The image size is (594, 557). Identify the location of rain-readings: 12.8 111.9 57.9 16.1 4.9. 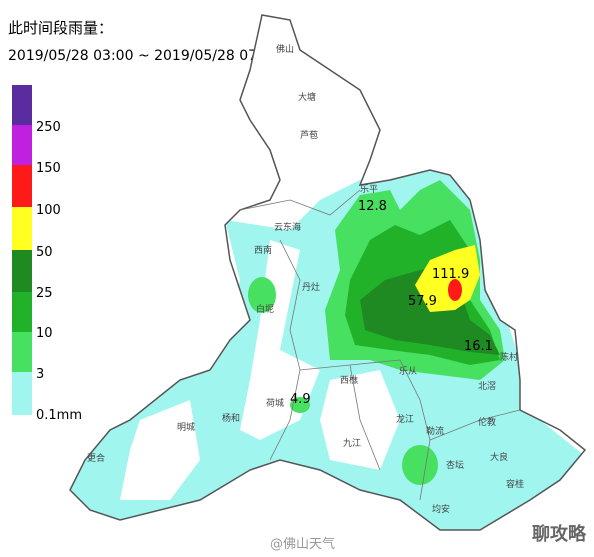
(391, 303).